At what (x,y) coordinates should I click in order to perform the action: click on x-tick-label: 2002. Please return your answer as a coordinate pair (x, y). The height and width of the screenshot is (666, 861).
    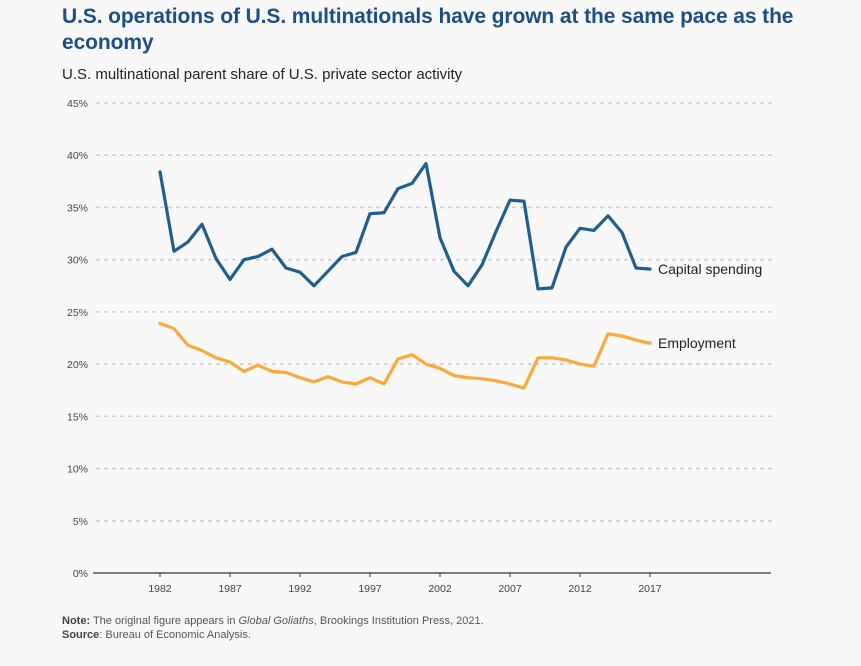
    Looking at the image, I should click on (440, 589).